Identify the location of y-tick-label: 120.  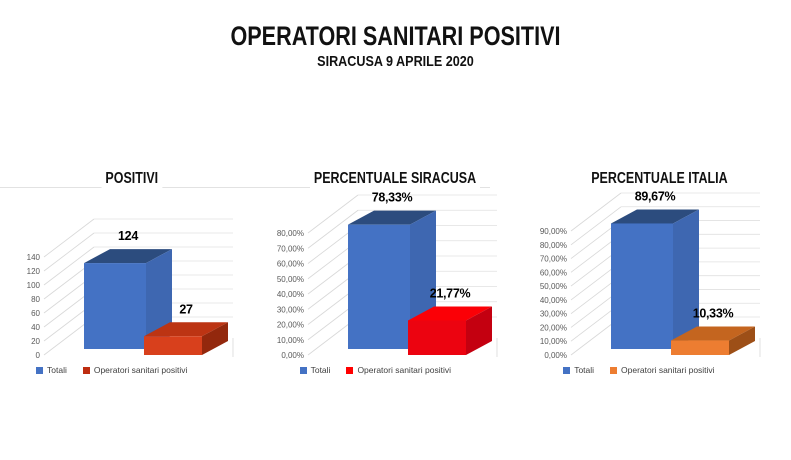
(34, 271).